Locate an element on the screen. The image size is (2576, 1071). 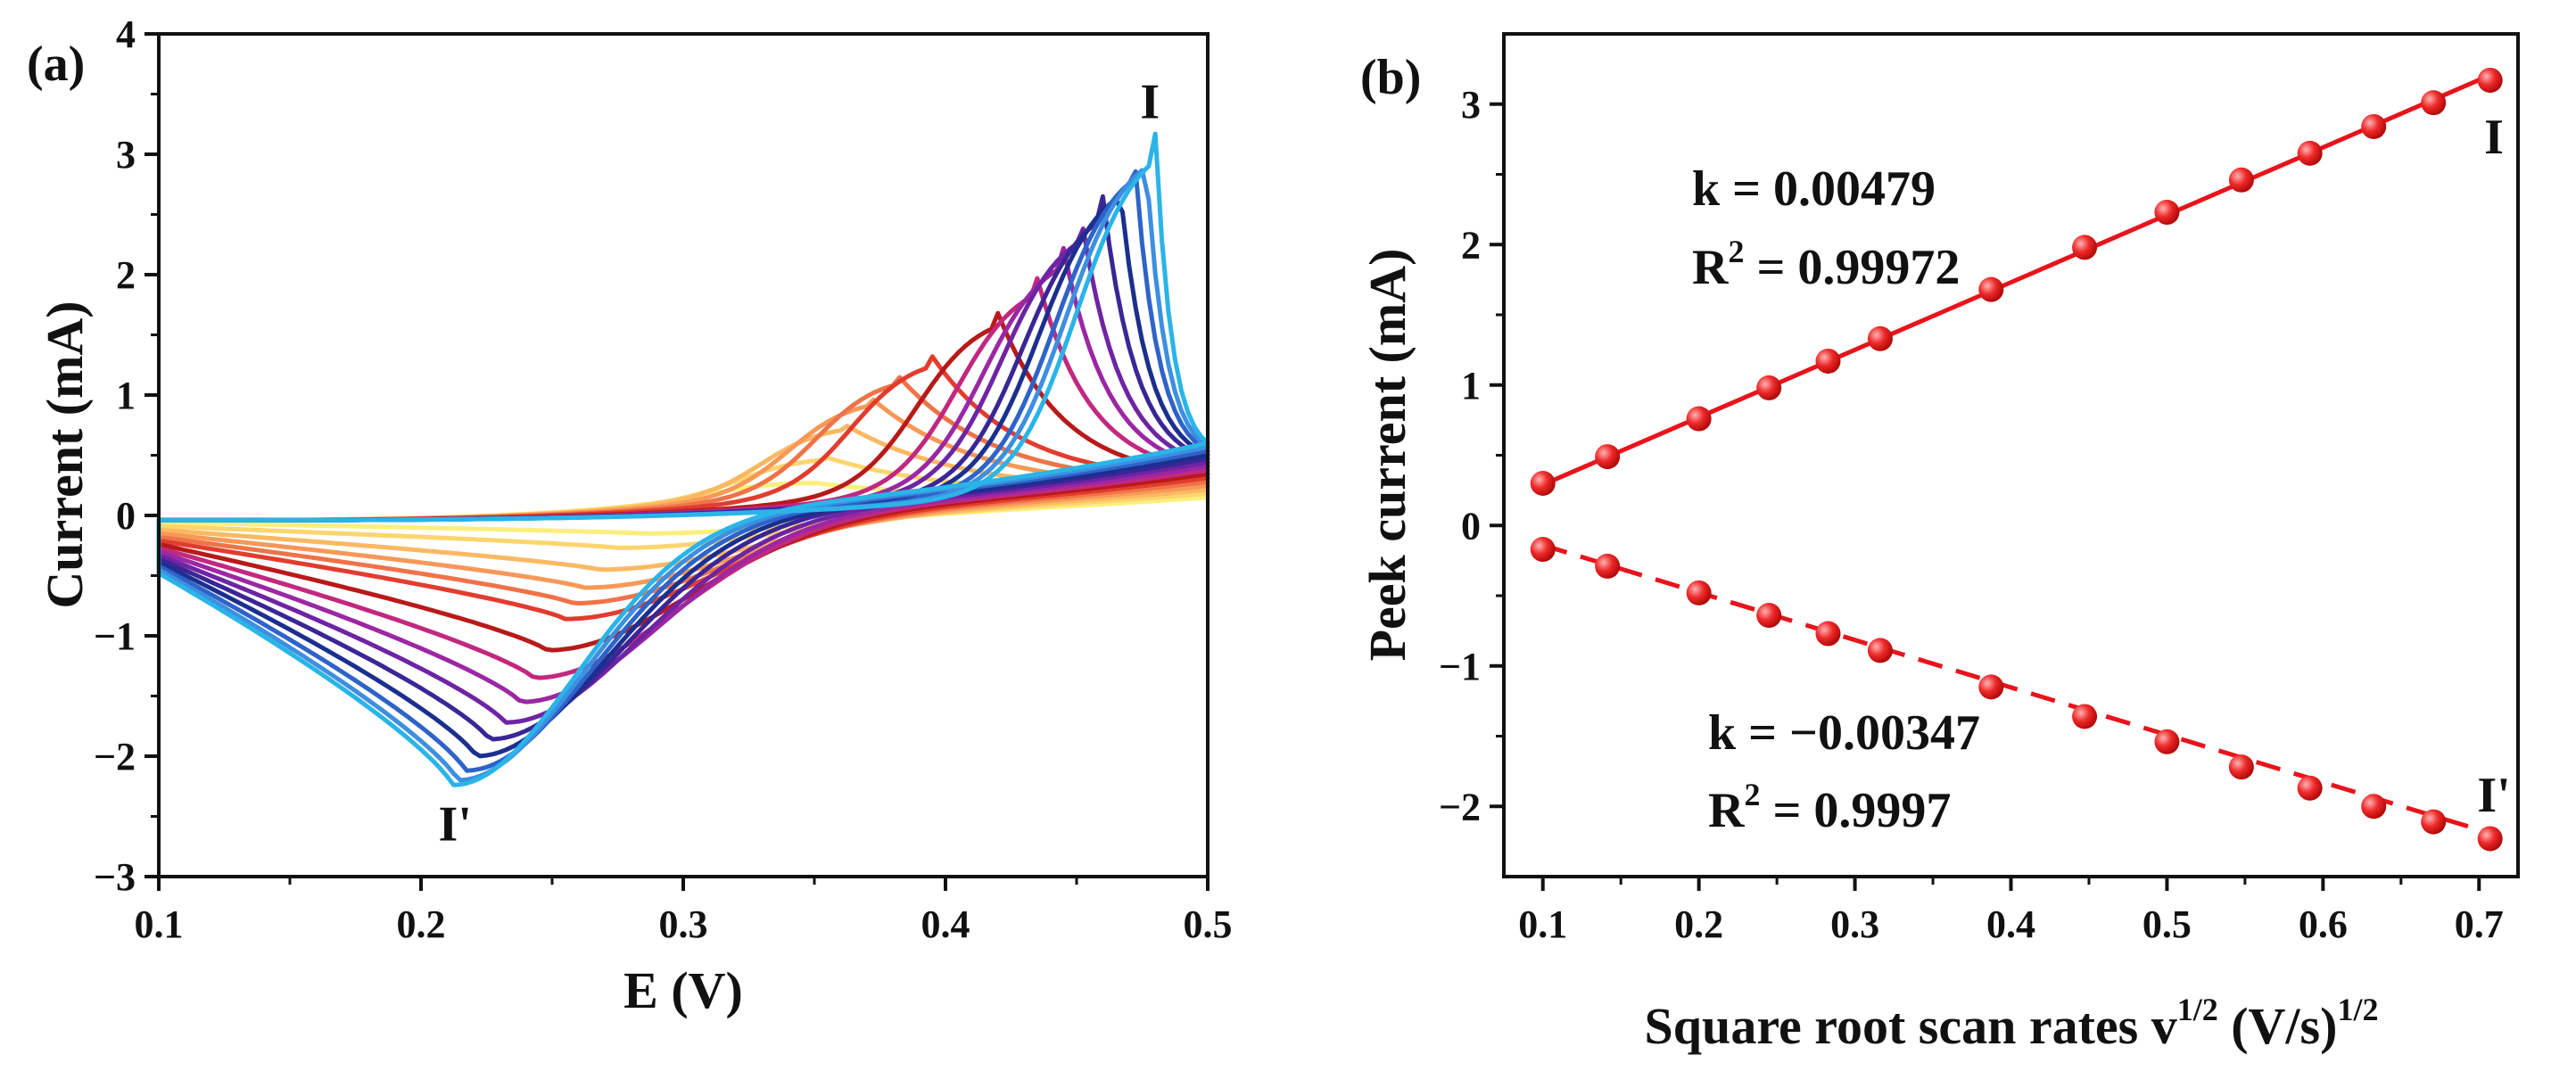
x-tick-label-b: 0.5 is located at coordinates (2167, 924).